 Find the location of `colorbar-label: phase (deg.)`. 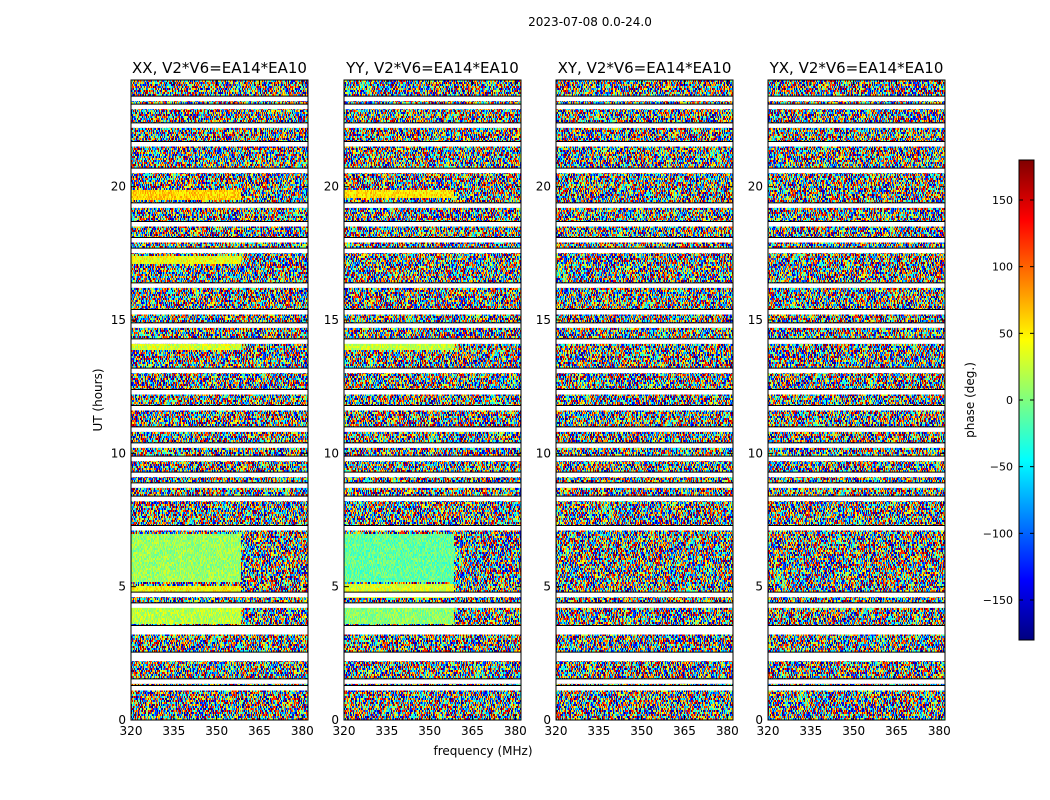

colorbar-label: phase (deg.) is located at coordinates (970, 400).